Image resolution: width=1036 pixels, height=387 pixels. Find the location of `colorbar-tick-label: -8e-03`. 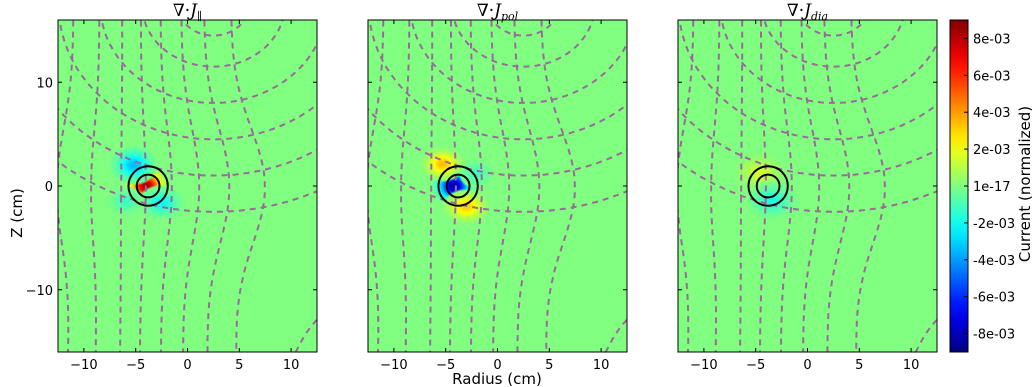

colorbar-tick-label: -8e-03 is located at coordinates (994, 335).